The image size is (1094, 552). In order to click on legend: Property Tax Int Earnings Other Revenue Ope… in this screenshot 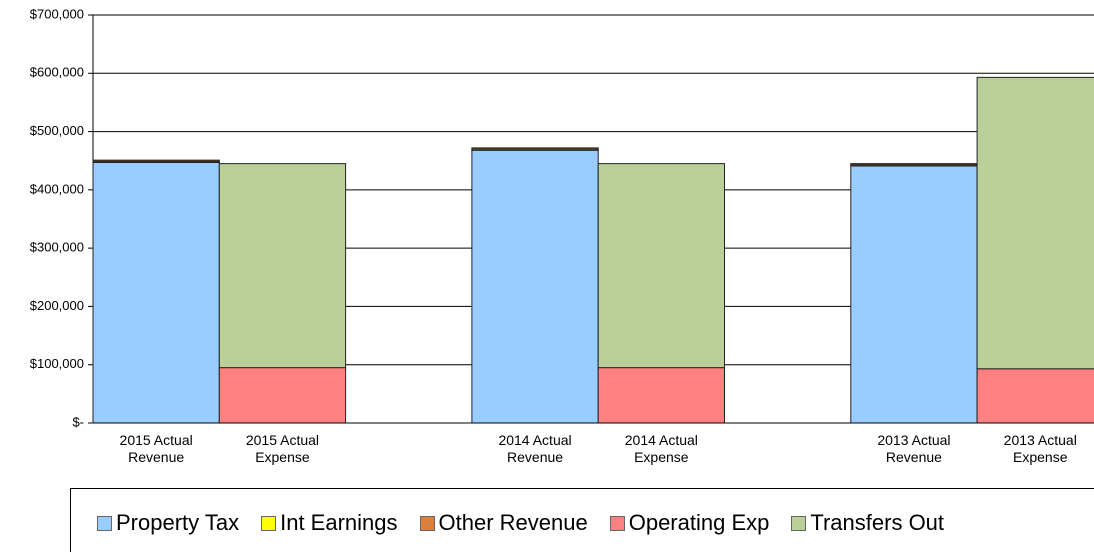, I will do `click(582, 520)`.